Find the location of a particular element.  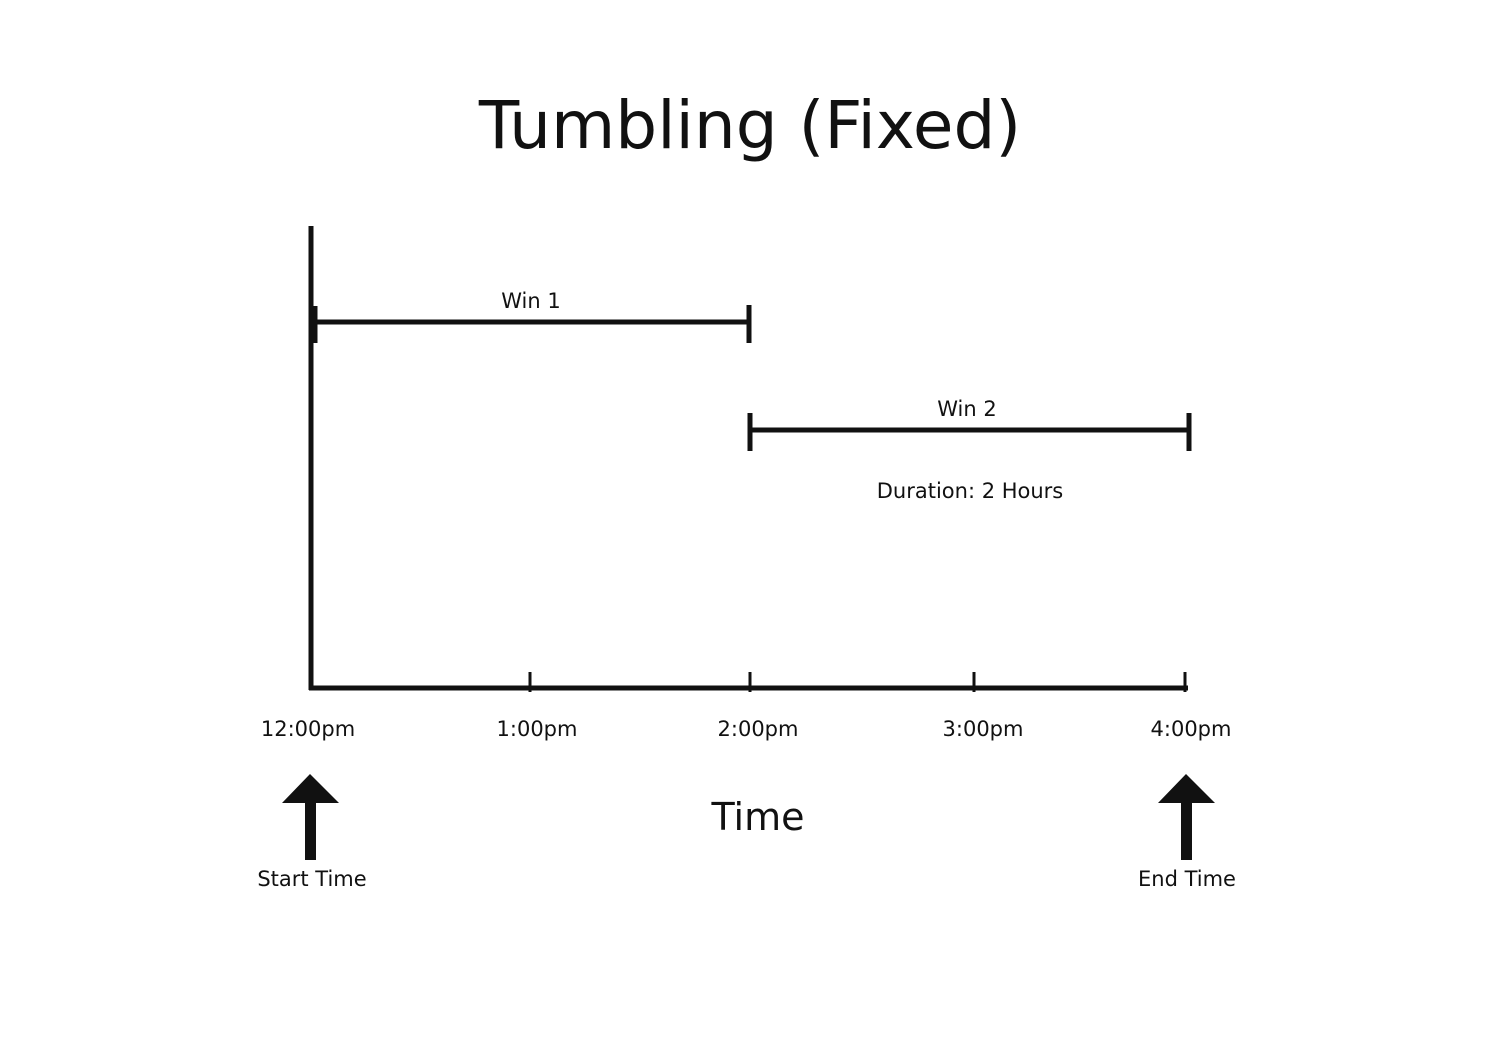

end-time-marker: End Time is located at coordinates (1187, 832).